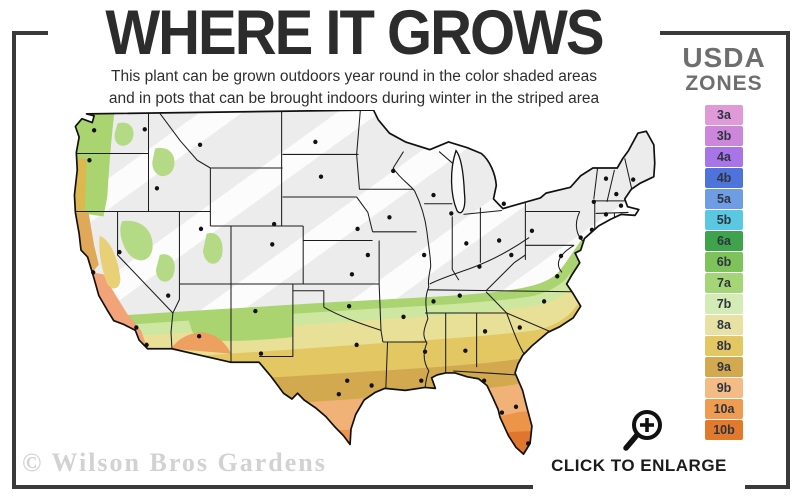 The height and width of the screenshot is (500, 800). What do you see at coordinates (724, 262) in the screenshot?
I see `legend-zone-6b: 6b` at bounding box center [724, 262].